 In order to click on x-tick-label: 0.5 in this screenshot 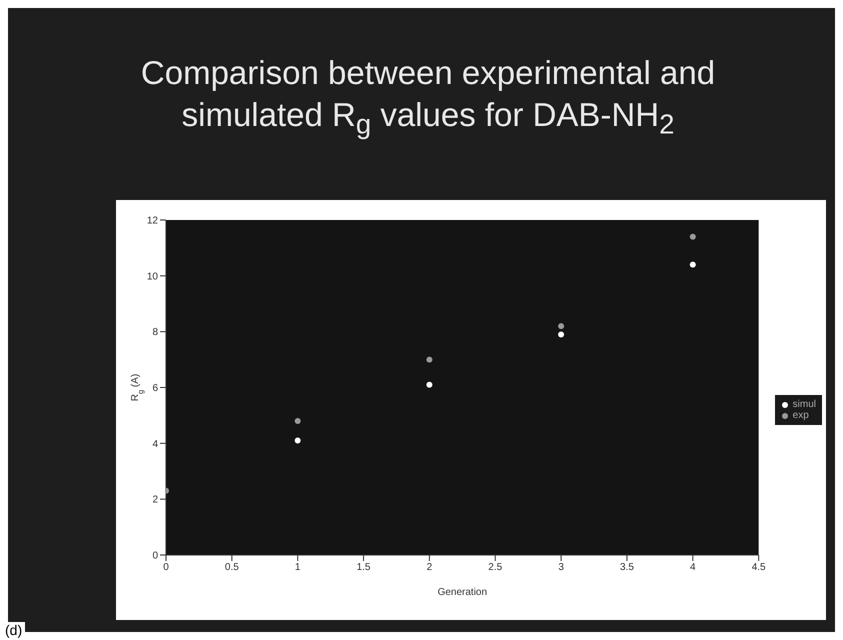, I will do `click(232, 568)`.